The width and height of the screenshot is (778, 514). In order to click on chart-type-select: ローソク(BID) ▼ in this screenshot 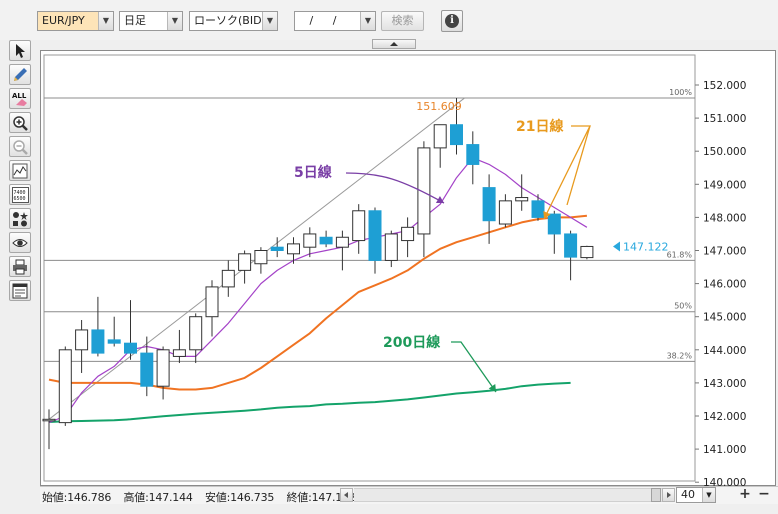, I will do `click(233, 21)`.